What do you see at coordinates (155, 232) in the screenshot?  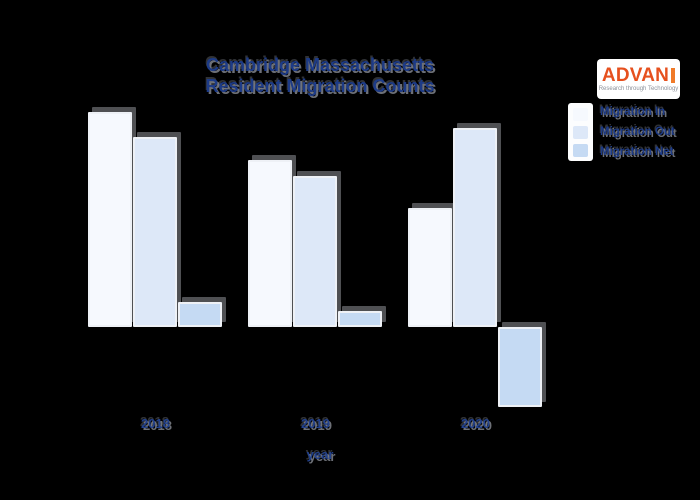 I see `bar-migration-out-2018` at bounding box center [155, 232].